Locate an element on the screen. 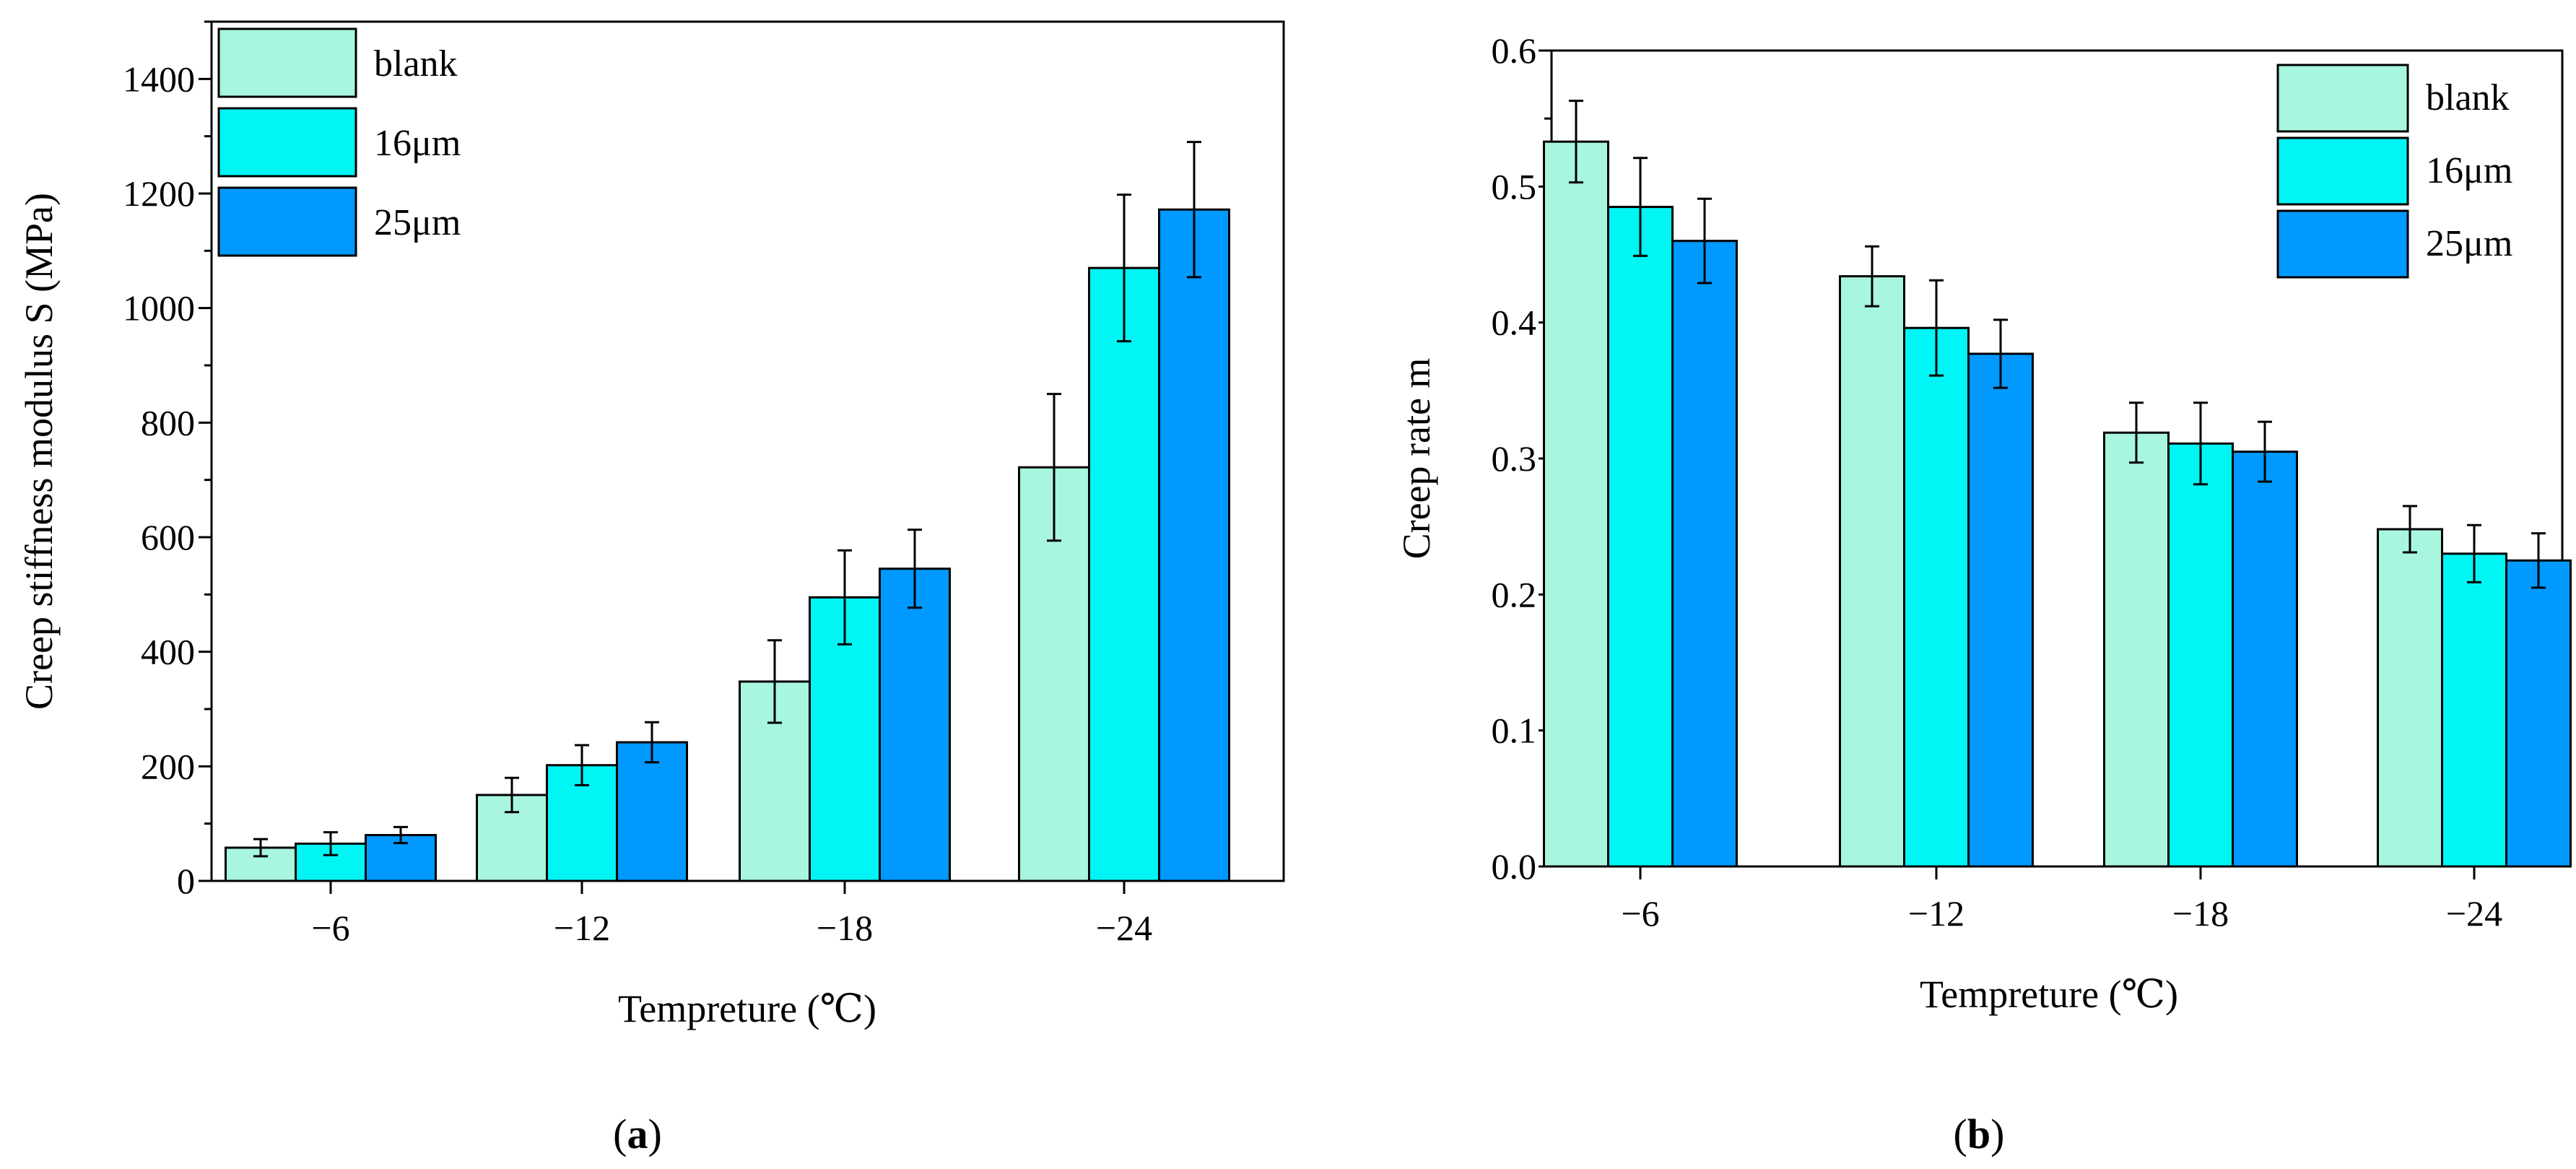 The width and height of the screenshot is (2576, 1169). x-axis-a: −6 −12 −18 −24 is located at coordinates (731, 915).